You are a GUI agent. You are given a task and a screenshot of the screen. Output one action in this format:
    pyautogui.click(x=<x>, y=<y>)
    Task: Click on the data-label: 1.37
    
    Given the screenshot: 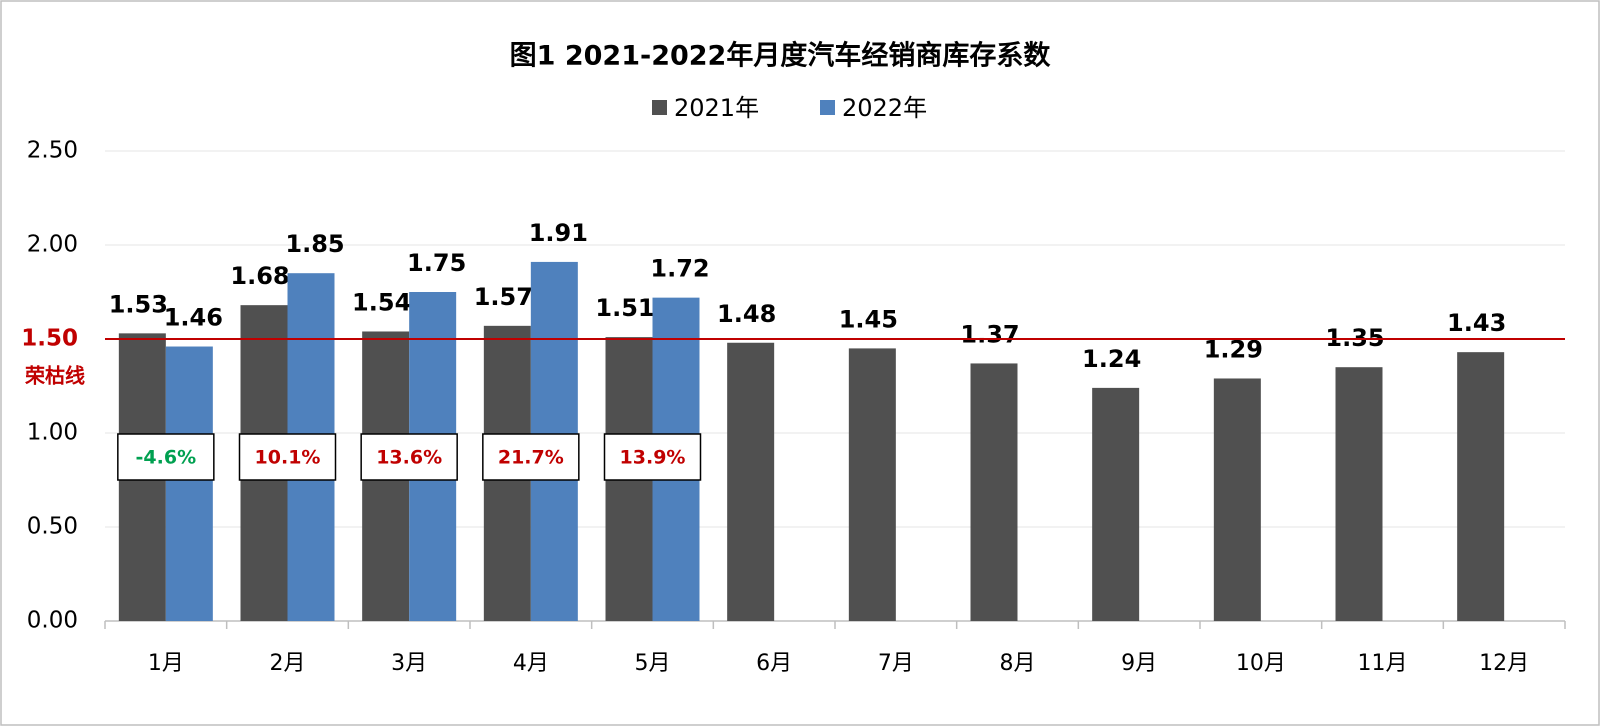 What is the action you would take?
    pyautogui.click(x=989, y=334)
    